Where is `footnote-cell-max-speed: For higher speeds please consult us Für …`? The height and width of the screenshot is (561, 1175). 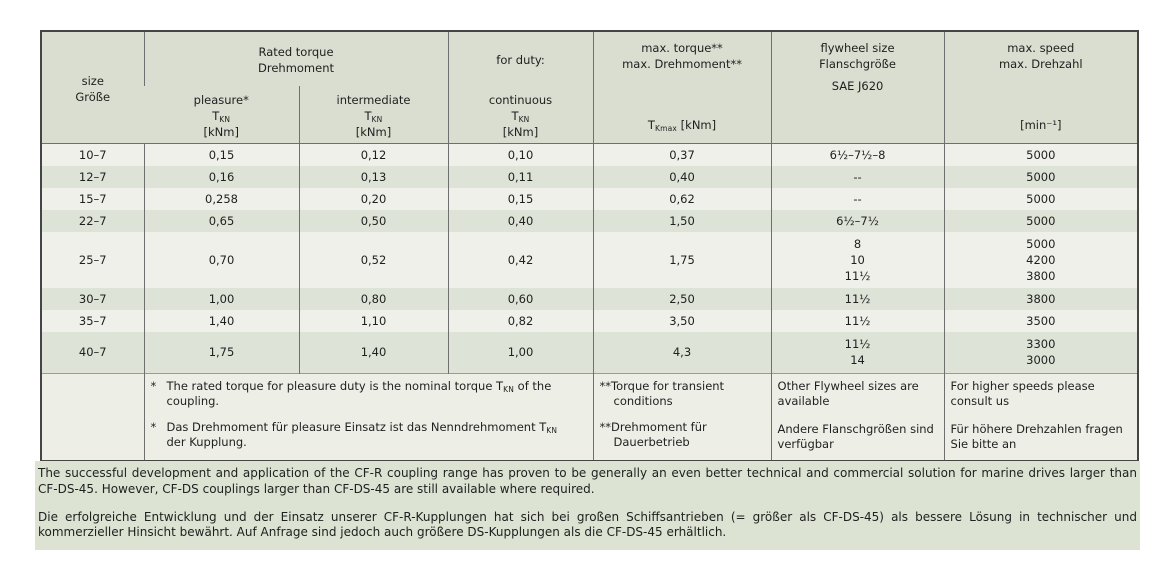
footnote-cell-max-speed: For higher speeds please consult us Für … is located at coordinates (1041, 417).